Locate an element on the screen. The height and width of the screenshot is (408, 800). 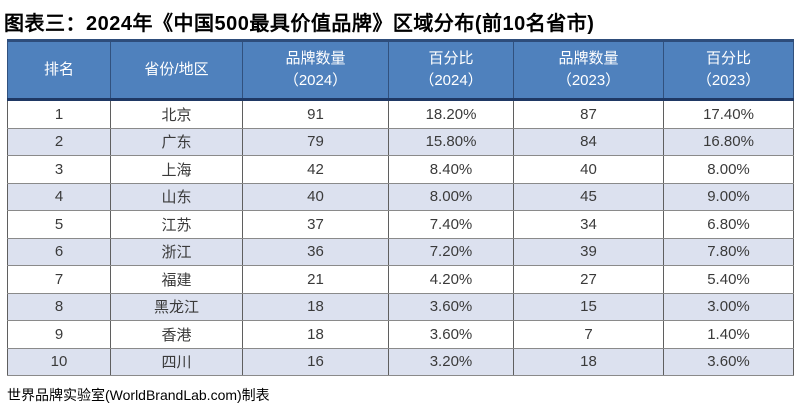
table-cell: 6 is located at coordinates (59, 251).